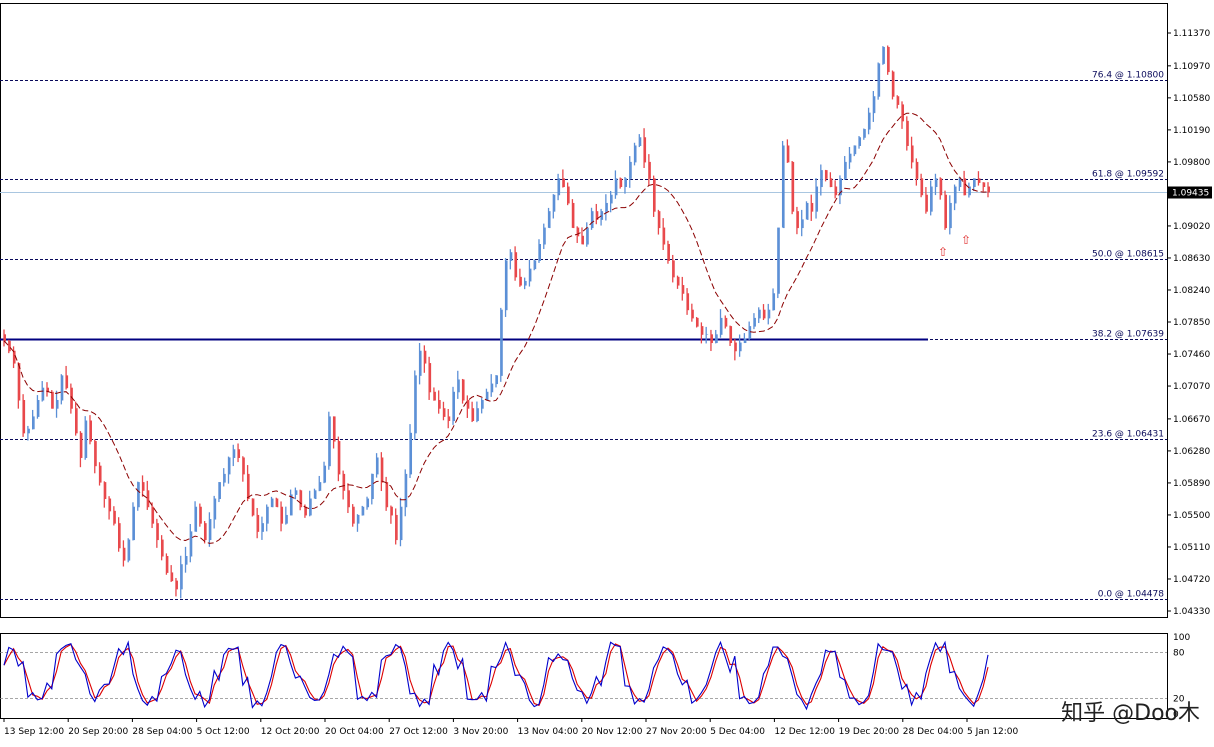 The width and height of the screenshot is (1214, 747). I want to click on time-tick-label: 5 Dec 04:00, so click(737, 732).